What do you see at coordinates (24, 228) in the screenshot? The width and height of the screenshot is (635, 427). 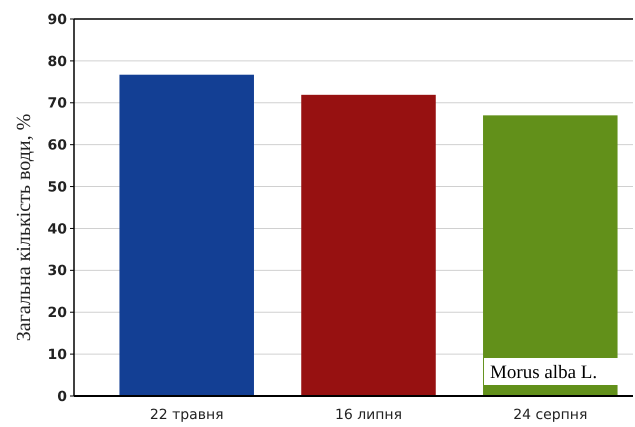 I see `y-axis-title: Загальна кількість води, %` at bounding box center [24, 228].